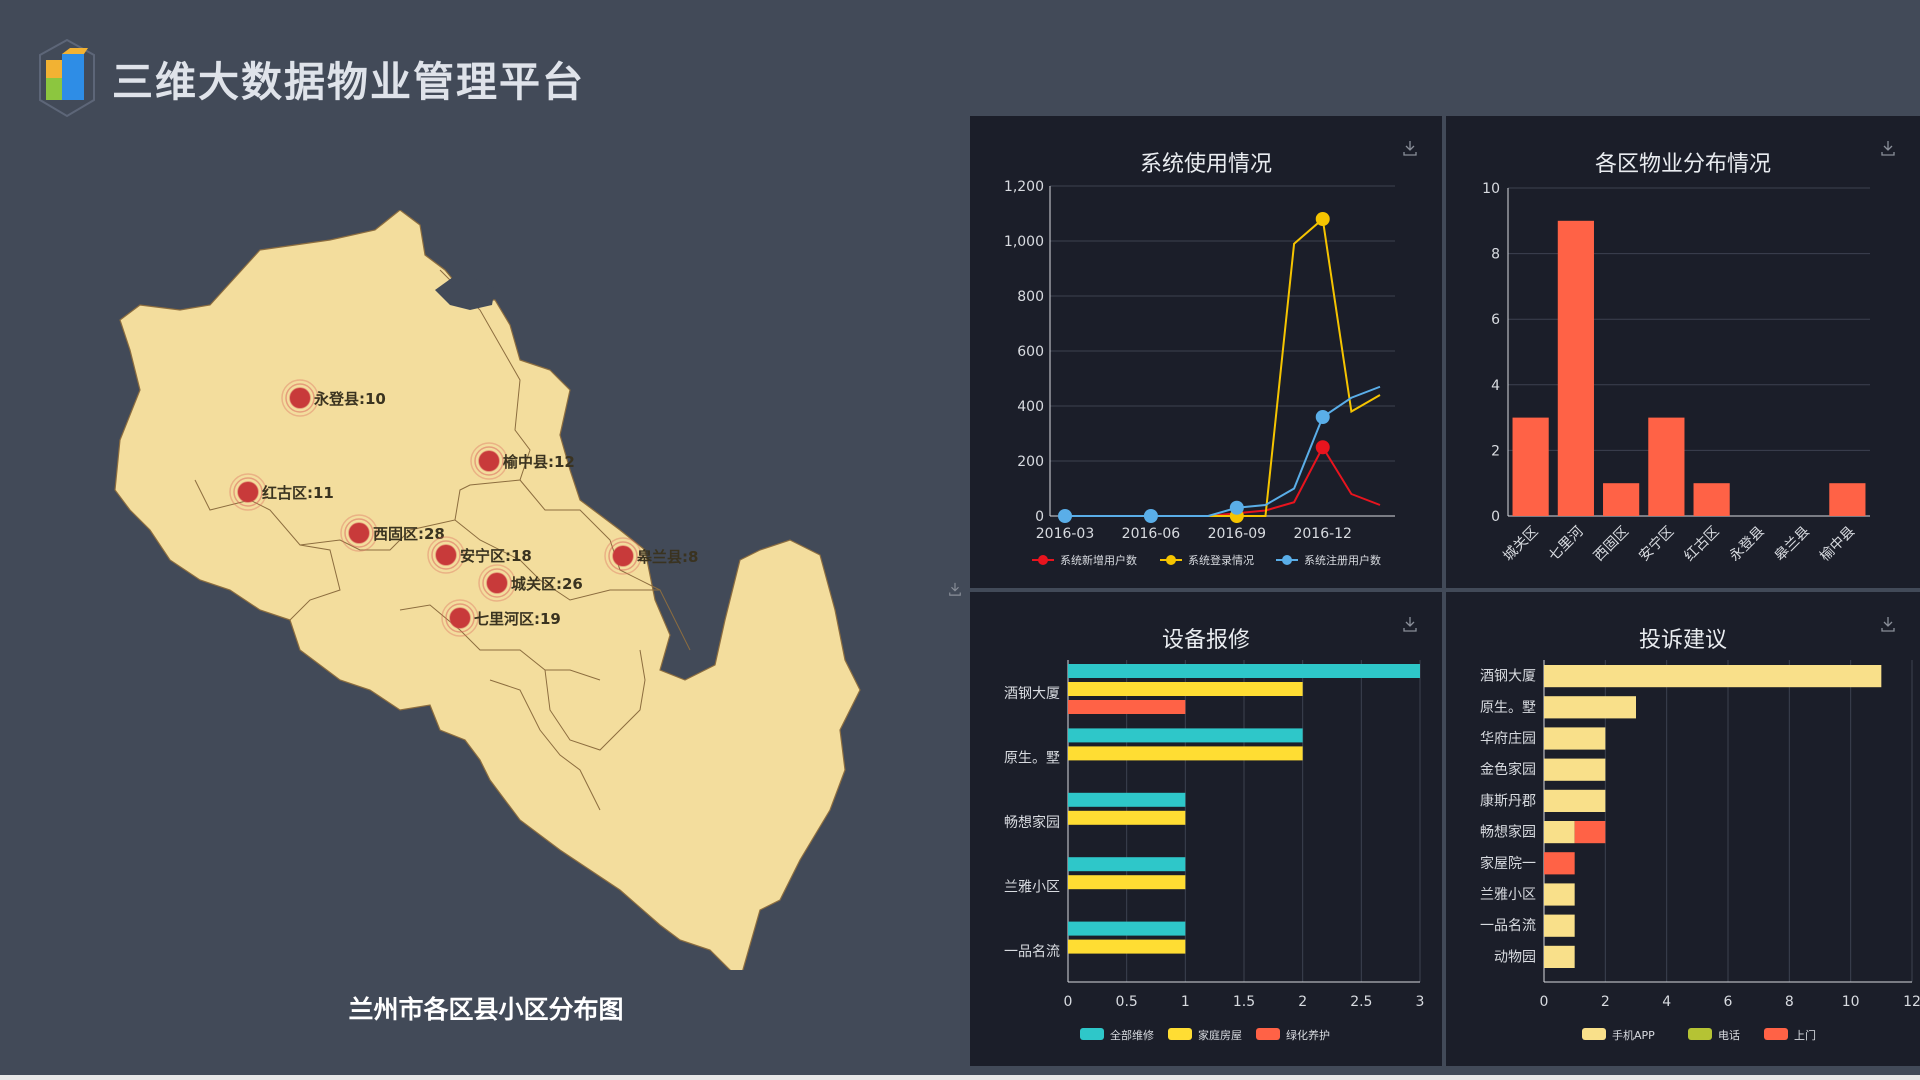  What do you see at coordinates (1032, 952) in the screenshot?
I see `y-tick-label: 一品名流` at bounding box center [1032, 952].